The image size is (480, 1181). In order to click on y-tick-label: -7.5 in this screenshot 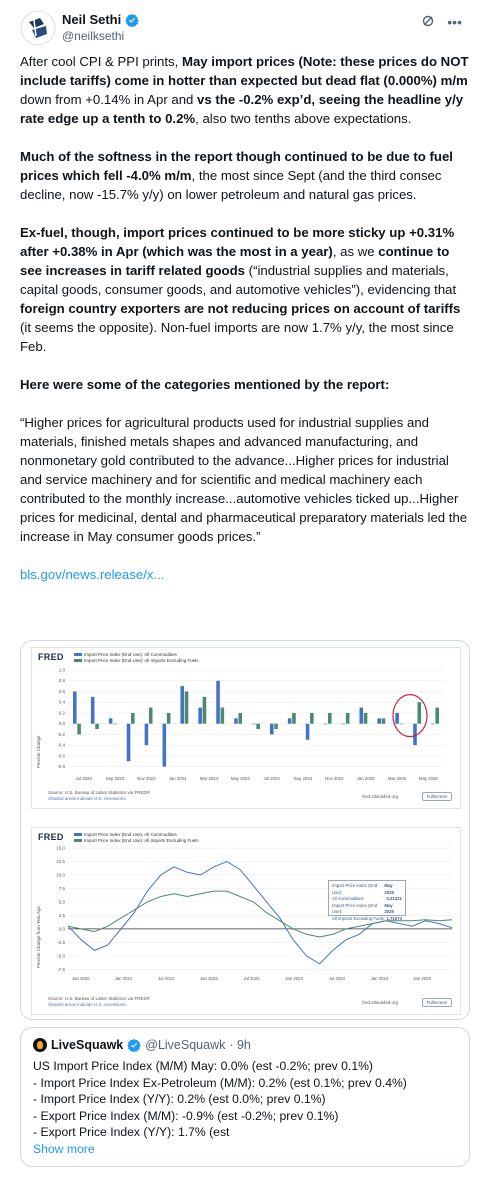, I will do `click(61, 969)`.